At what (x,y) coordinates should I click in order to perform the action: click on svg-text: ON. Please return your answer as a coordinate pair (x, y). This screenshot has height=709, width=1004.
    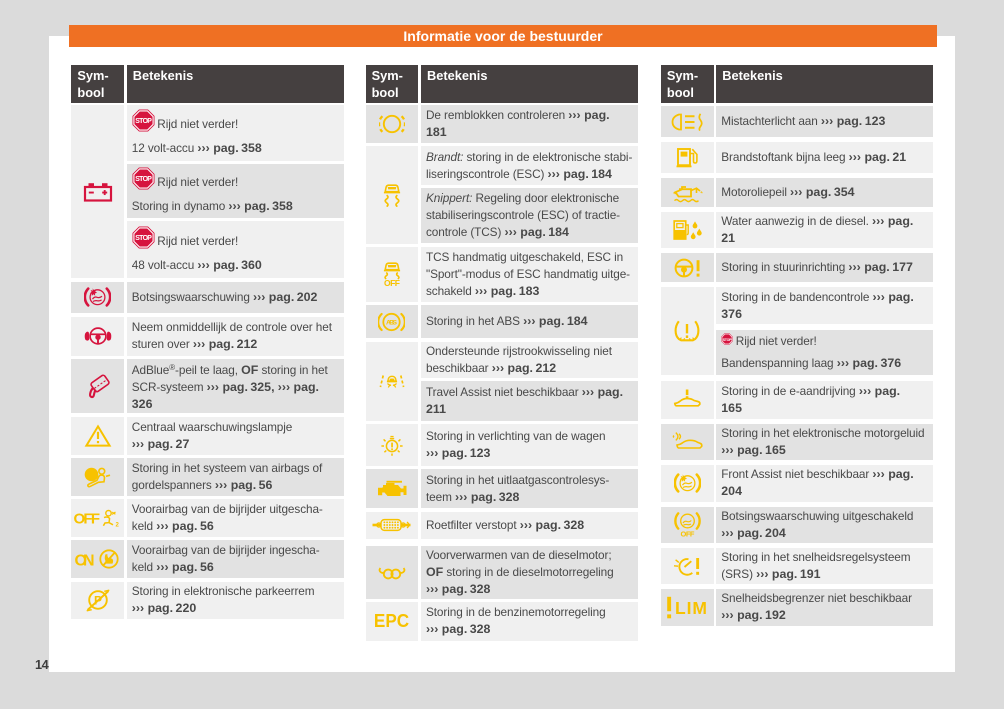
    Looking at the image, I should click on (85, 561).